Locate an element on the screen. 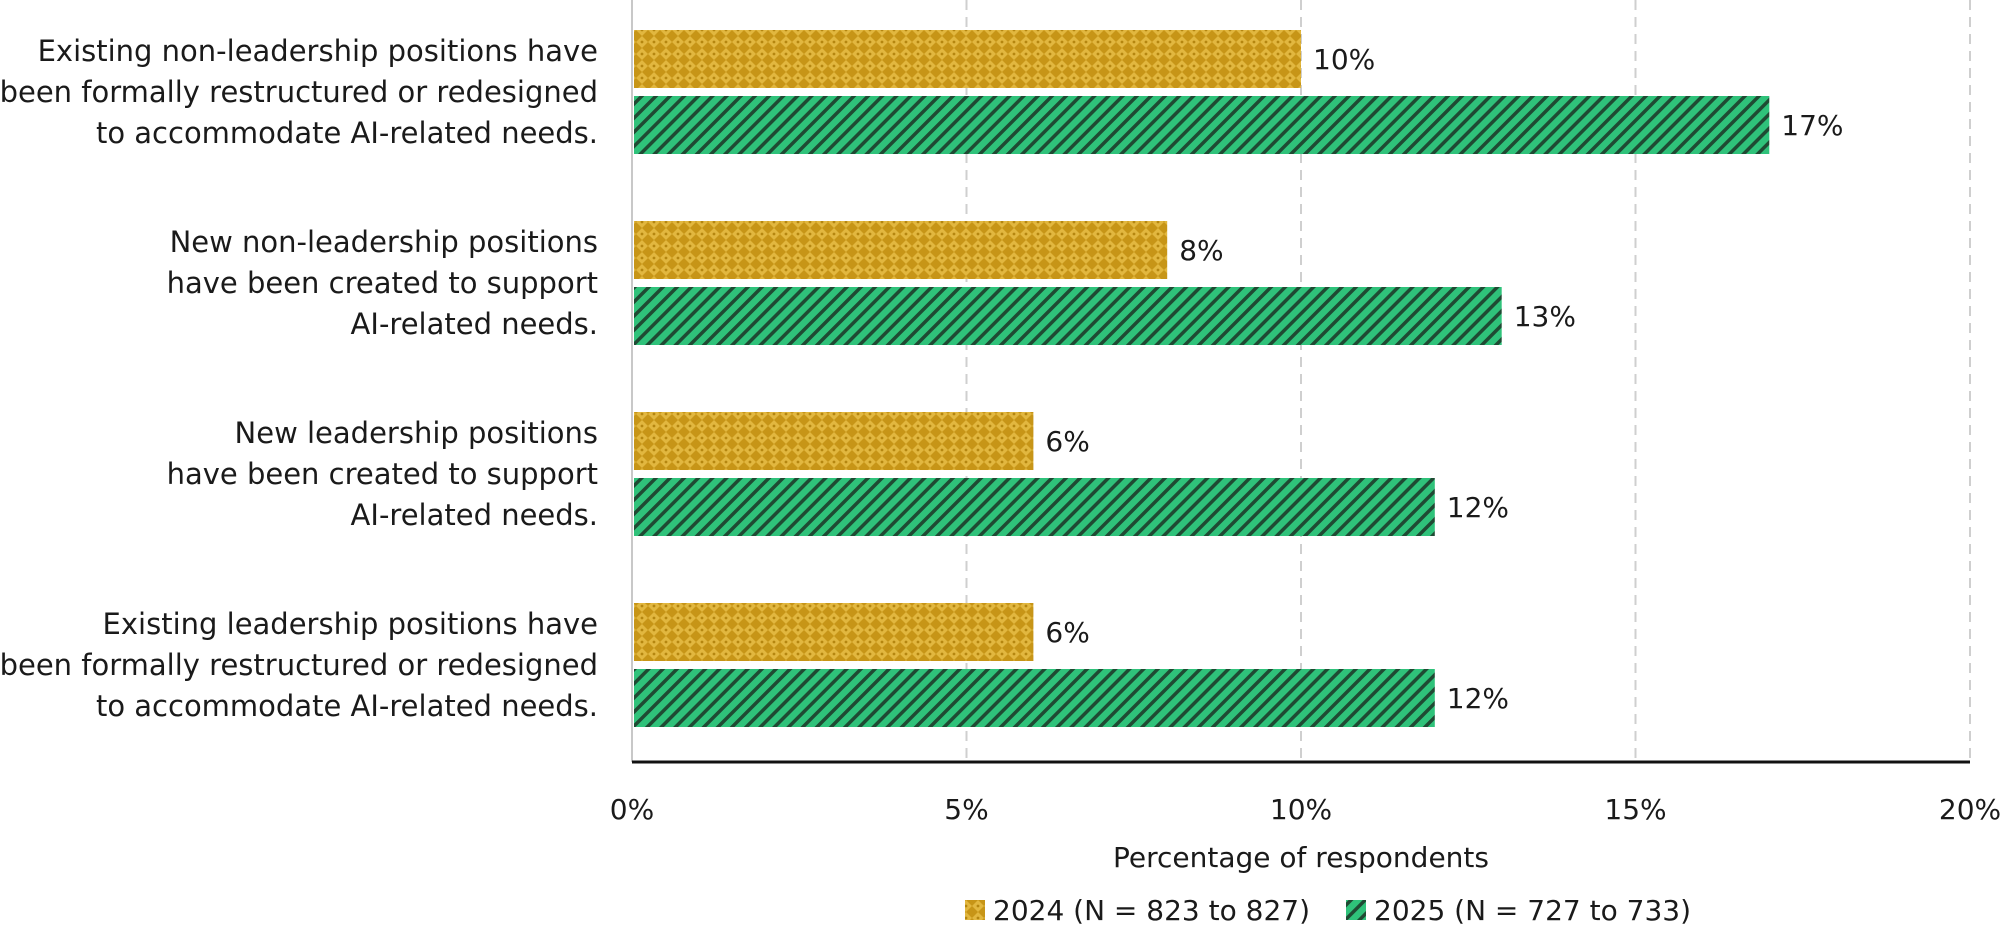 Image resolution: width=2000 pixels, height=939 pixels. legend-item-2024: 2024 (N = 823 to 827) is located at coordinates (1137, 910).